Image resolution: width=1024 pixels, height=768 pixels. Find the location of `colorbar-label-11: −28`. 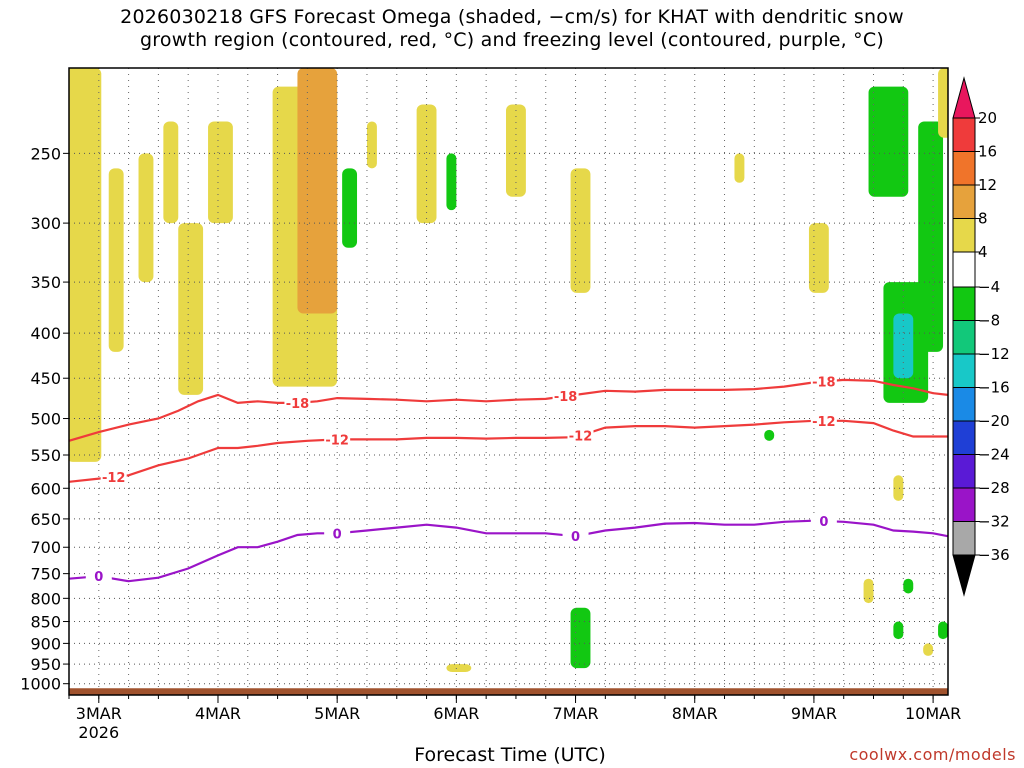

colorbar-label-11: −28 is located at coordinates (994, 488).